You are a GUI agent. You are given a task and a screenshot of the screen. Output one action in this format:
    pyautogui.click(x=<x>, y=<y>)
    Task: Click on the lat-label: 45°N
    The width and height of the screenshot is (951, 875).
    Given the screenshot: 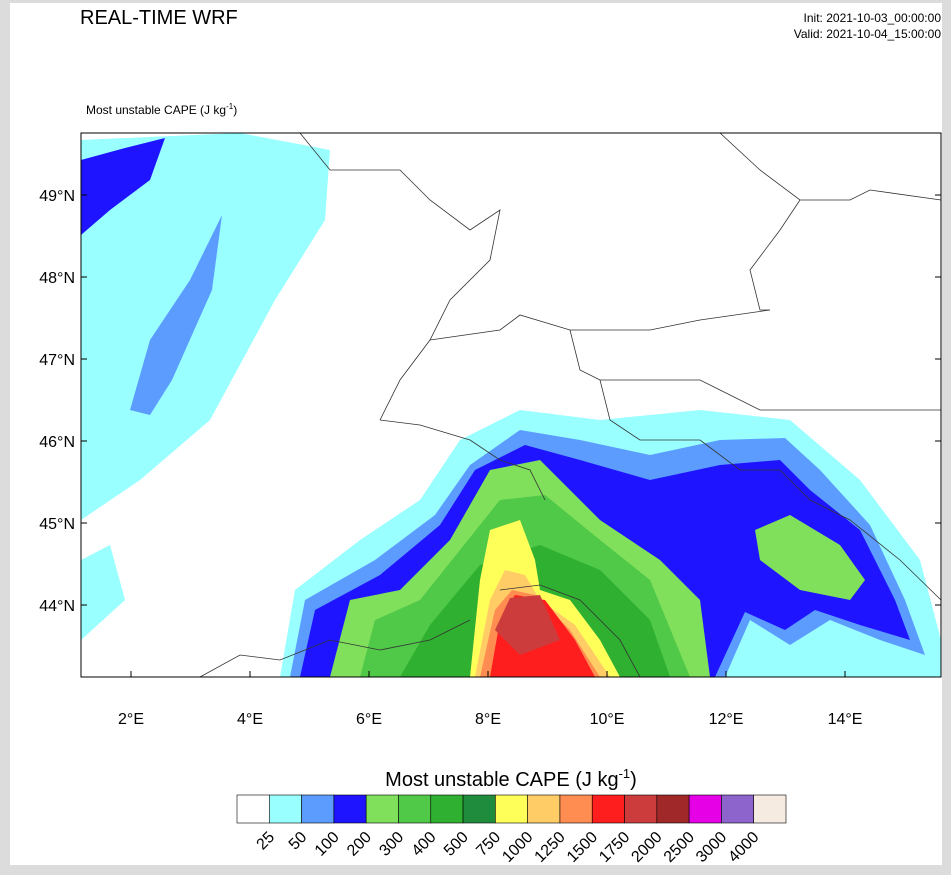 What is the action you would take?
    pyautogui.click(x=57, y=524)
    